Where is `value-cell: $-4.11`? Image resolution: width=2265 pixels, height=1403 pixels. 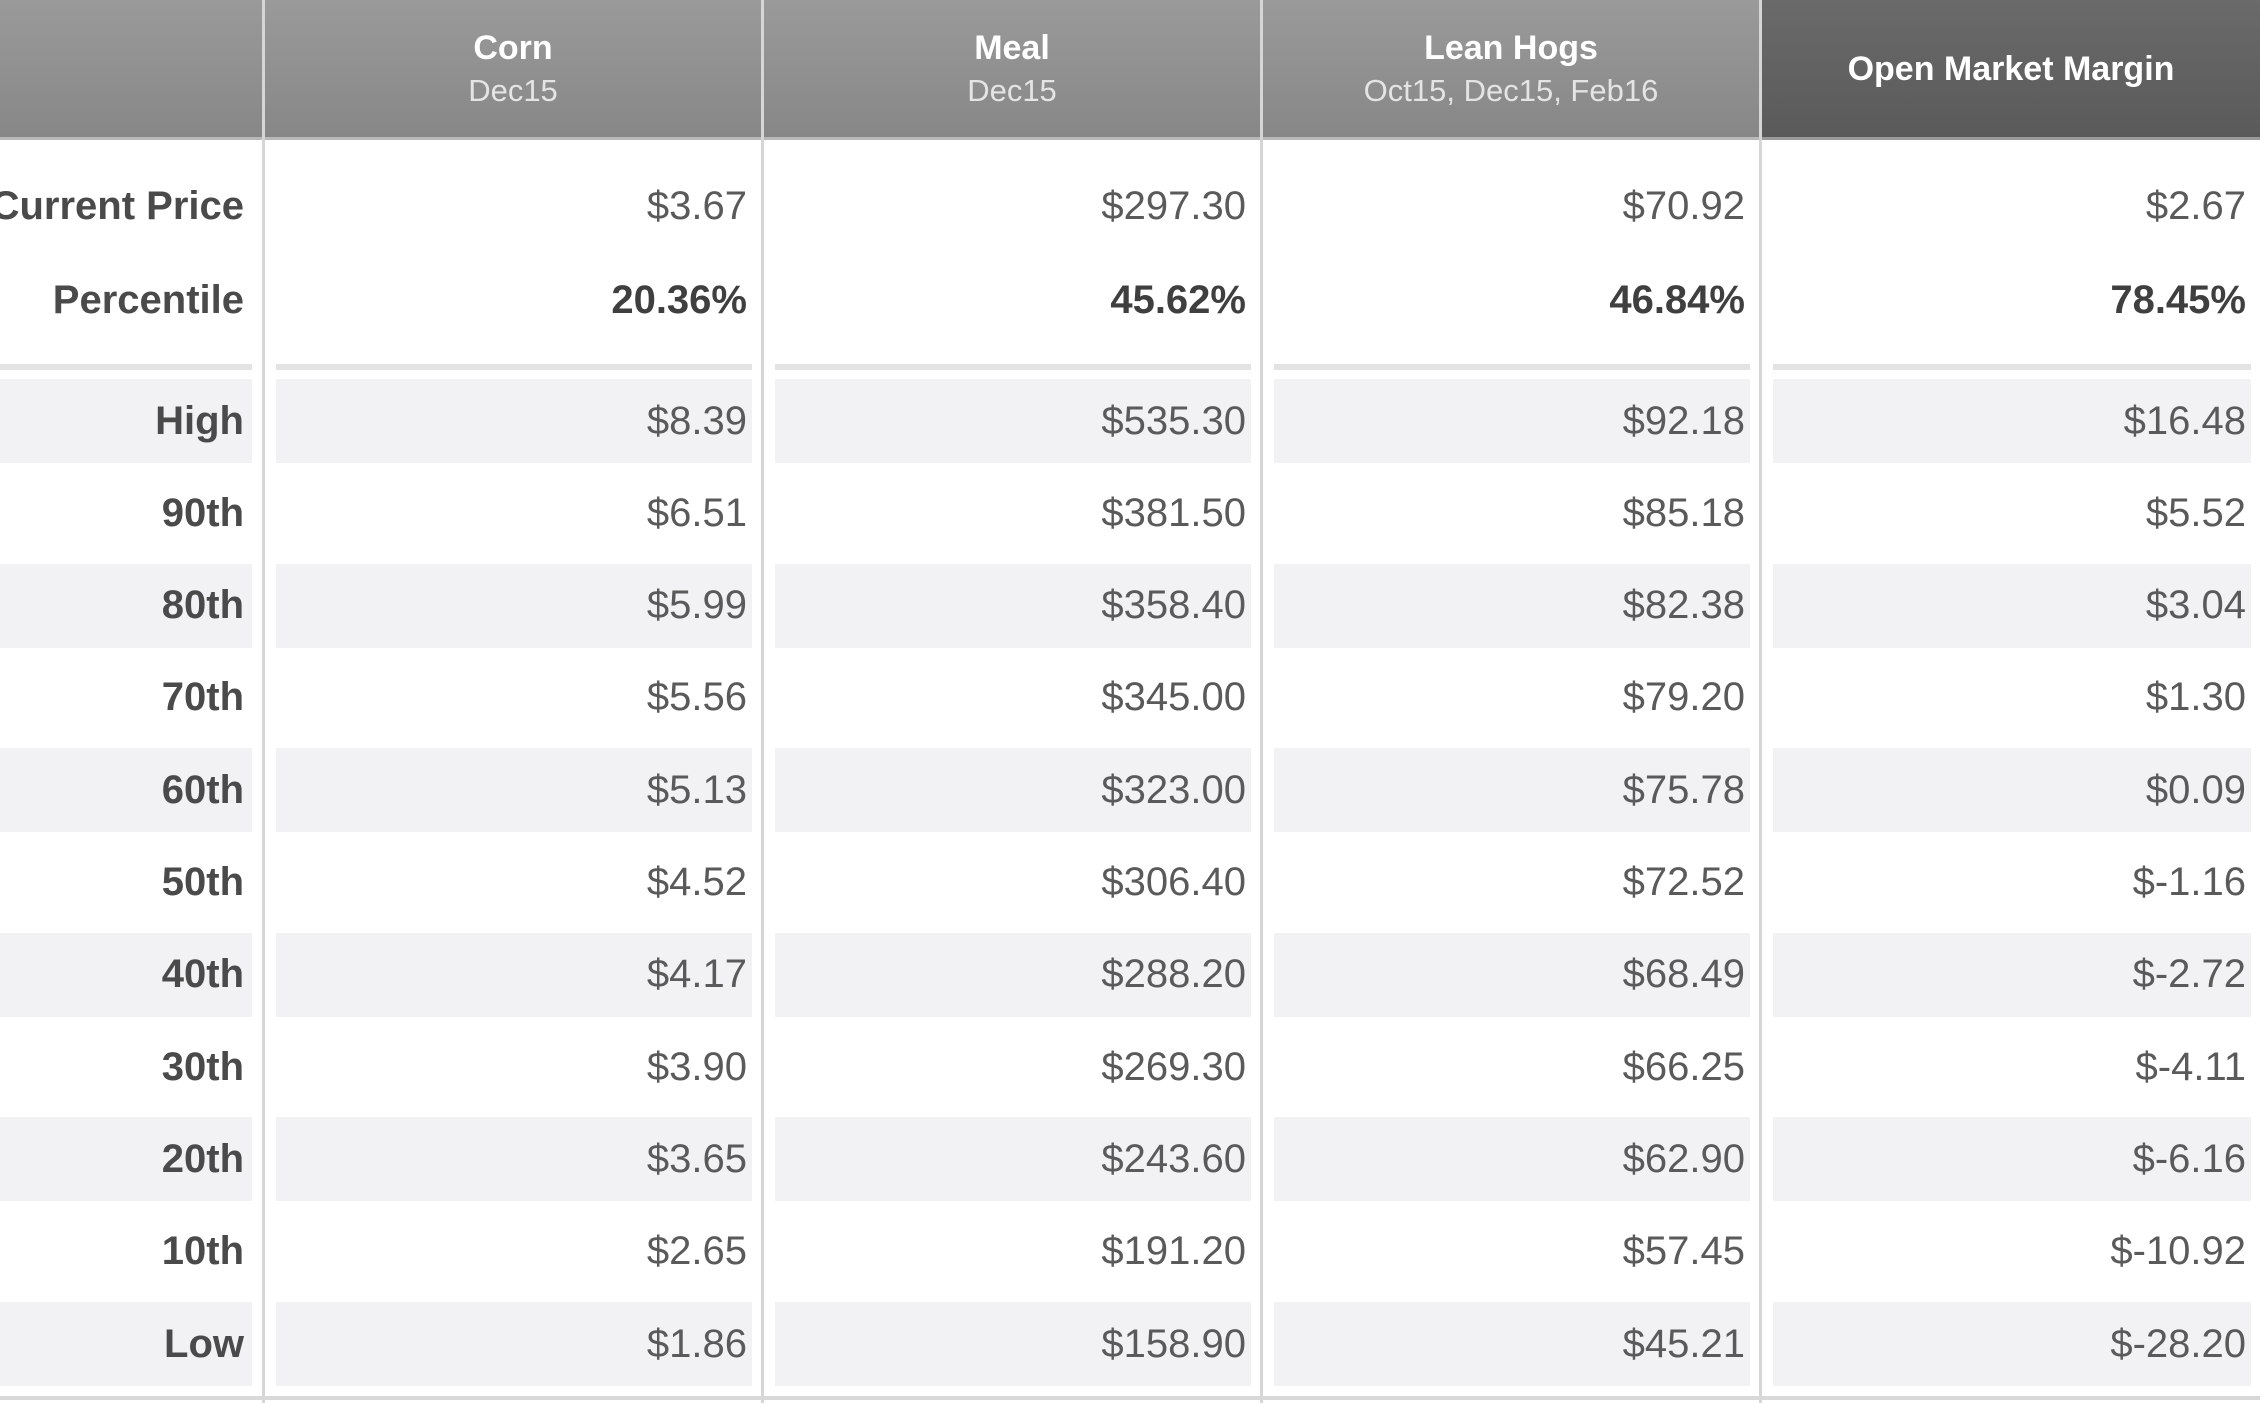
value-cell: $-4.11 is located at coordinates (2190, 1066).